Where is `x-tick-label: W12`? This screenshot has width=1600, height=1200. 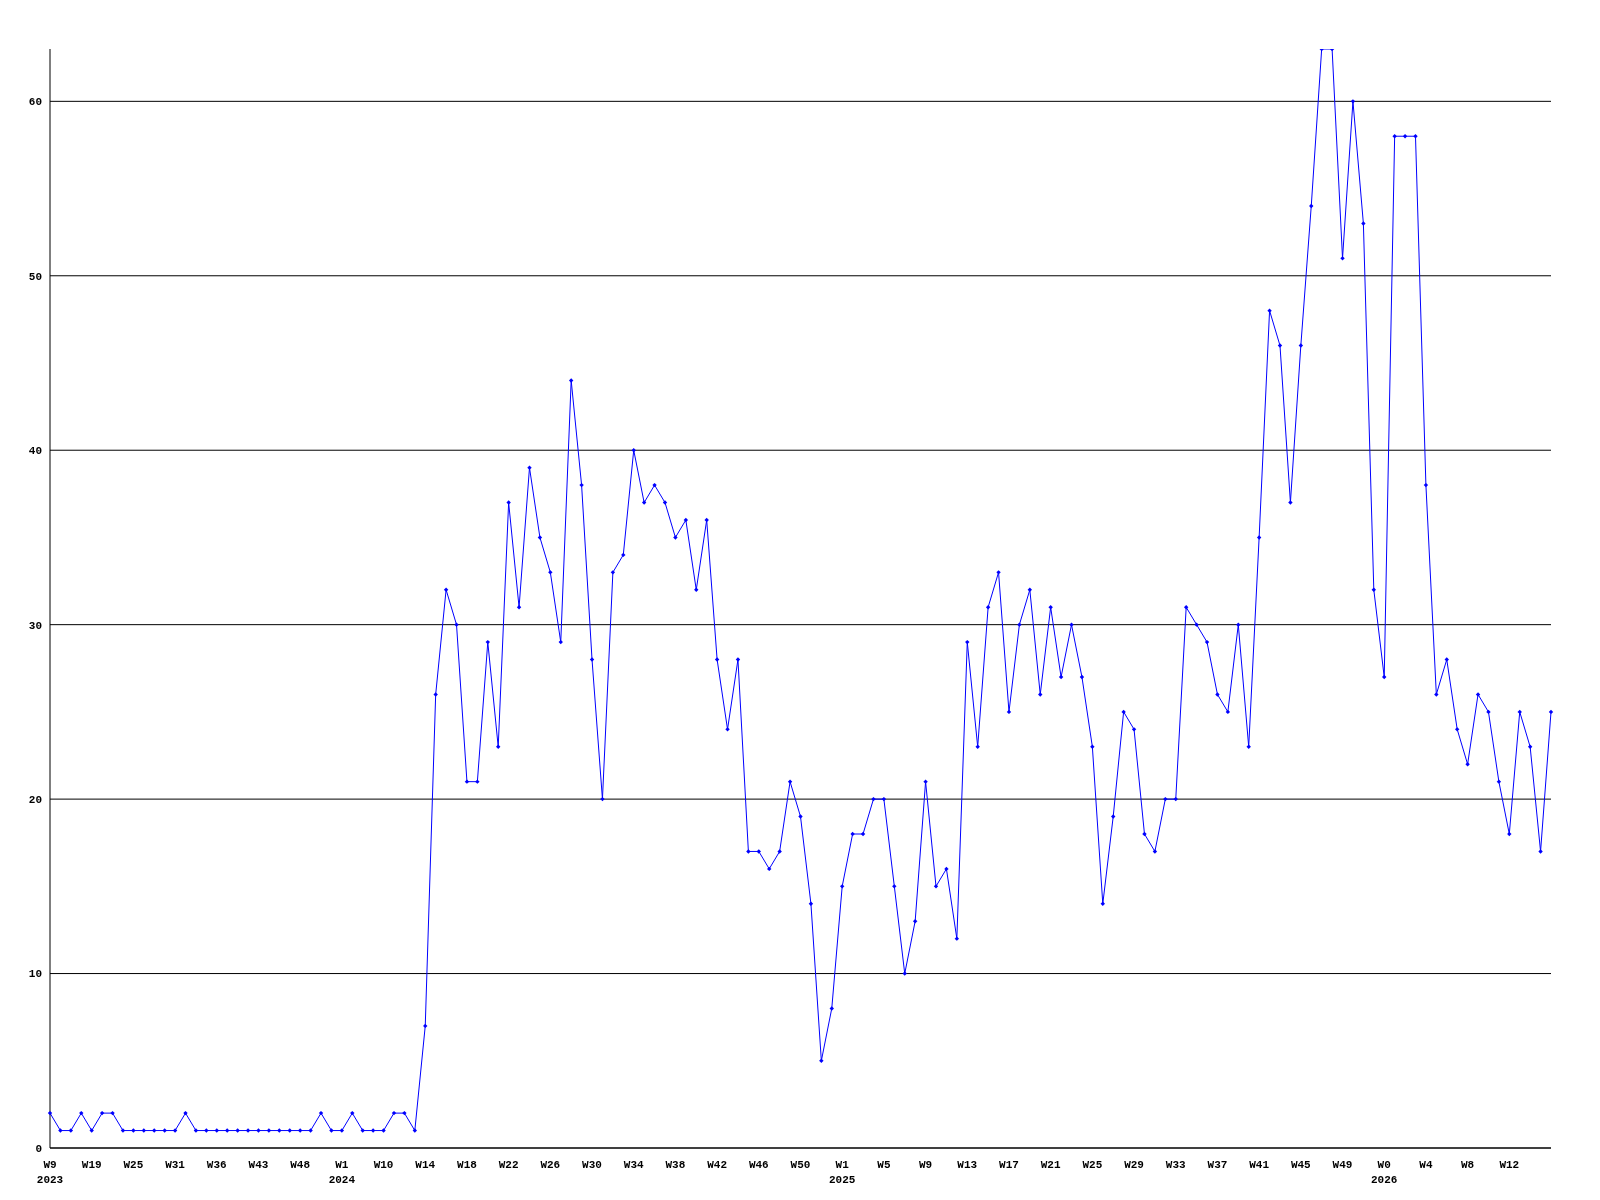 x-tick-label: W12 is located at coordinates (1509, 1165).